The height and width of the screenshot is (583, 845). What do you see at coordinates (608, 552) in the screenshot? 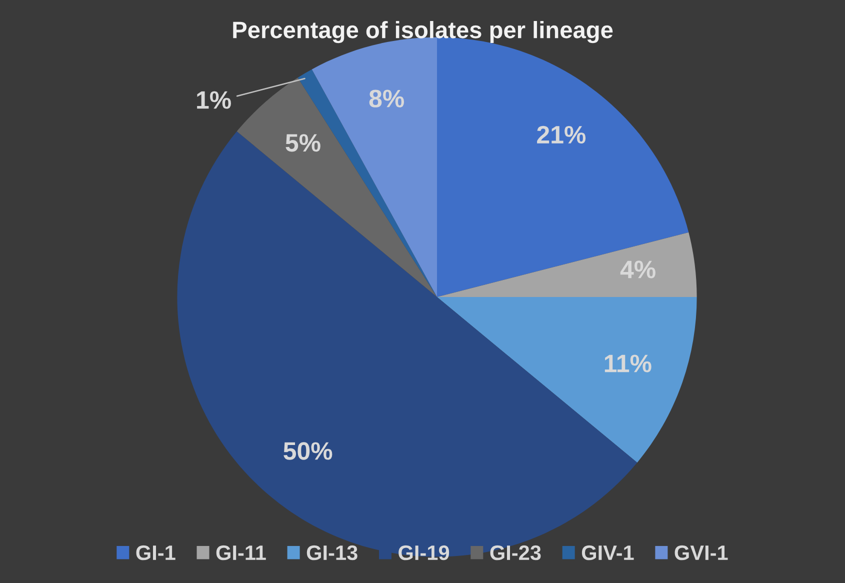
I see `legend-label: GIV-1` at bounding box center [608, 552].